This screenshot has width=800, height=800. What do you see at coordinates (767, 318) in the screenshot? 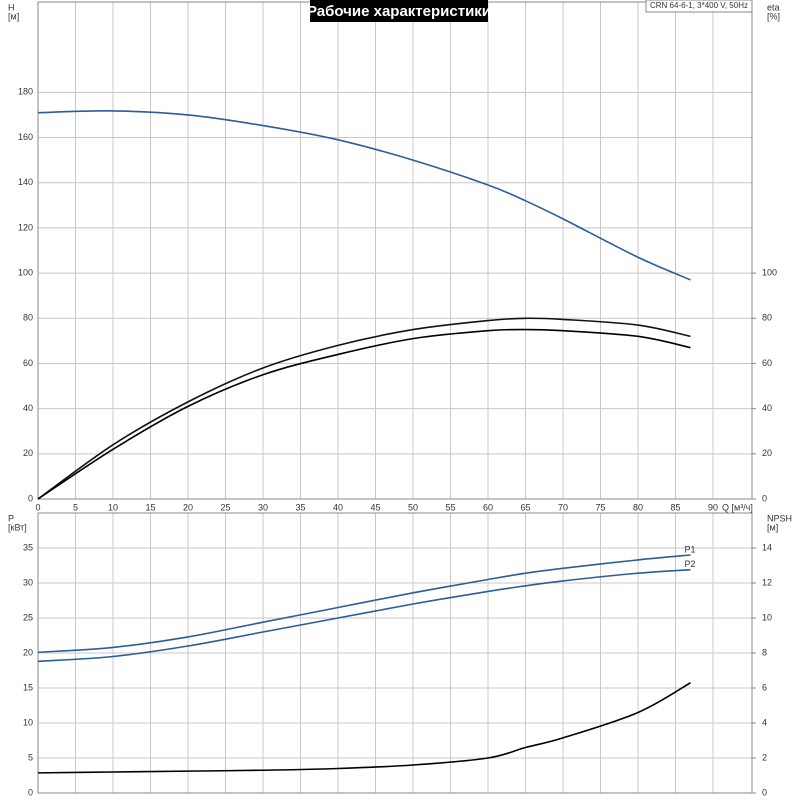
I see `y2-tick-label: 80` at bounding box center [767, 318].